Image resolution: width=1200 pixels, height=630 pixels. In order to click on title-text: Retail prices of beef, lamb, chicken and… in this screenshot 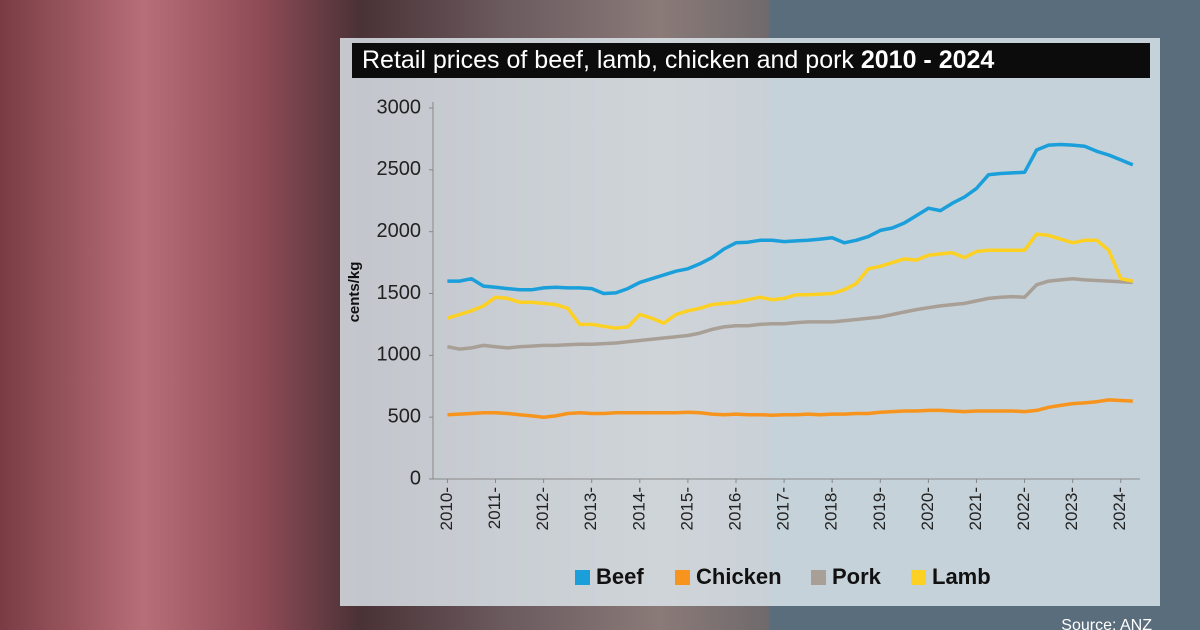, I will do `click(608, 60)`.